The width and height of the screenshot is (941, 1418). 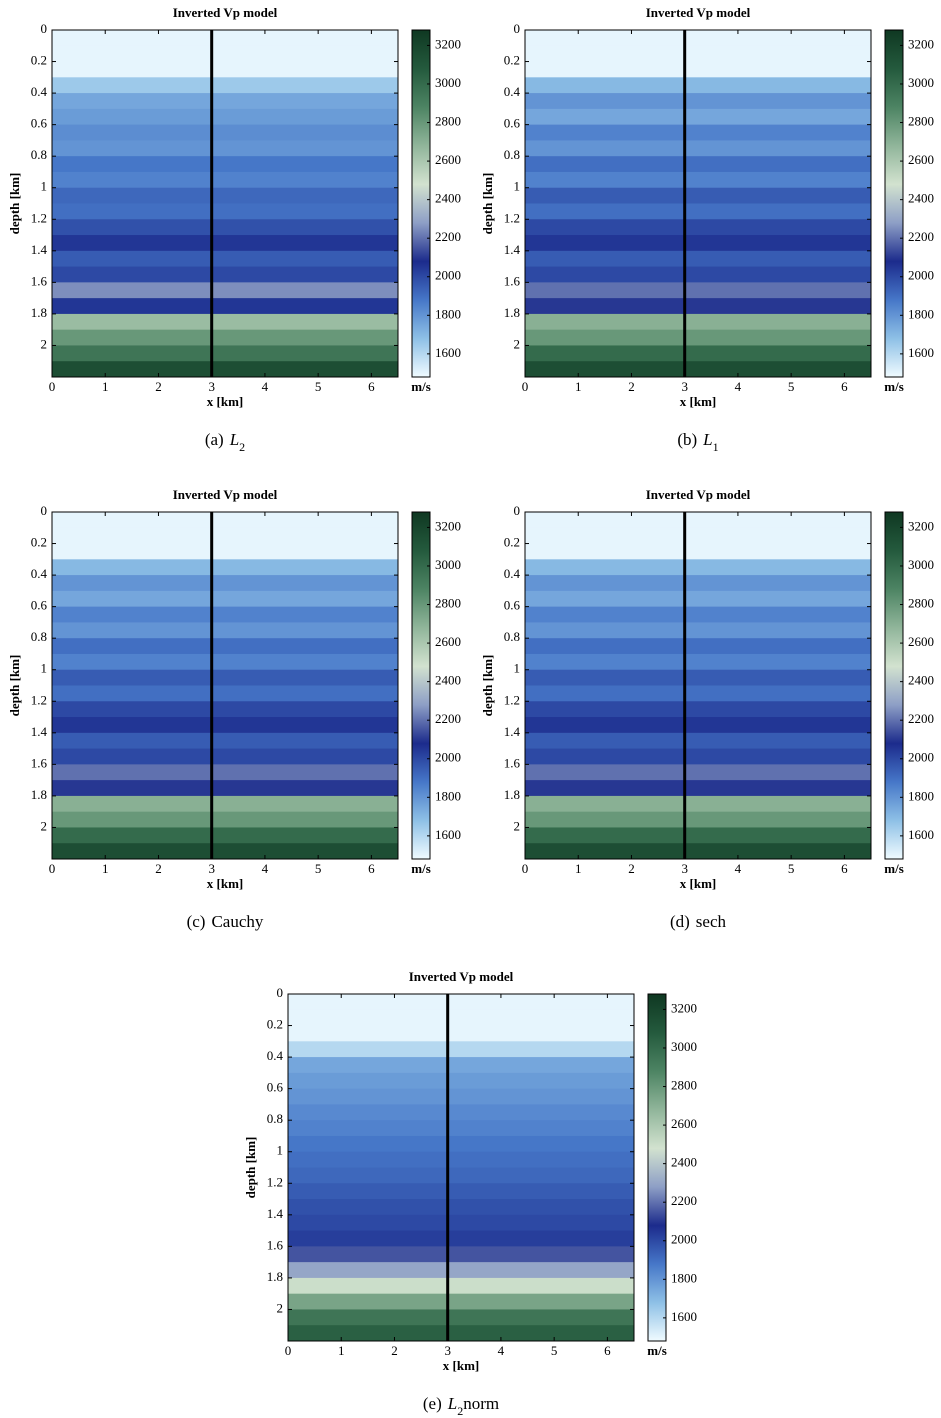 I want to click on plot-frame, so click(x=461, y=1167).